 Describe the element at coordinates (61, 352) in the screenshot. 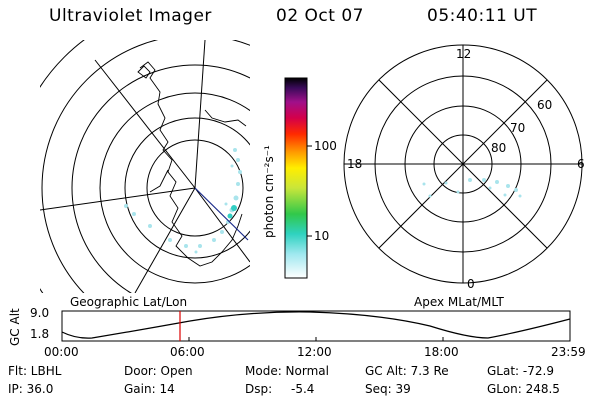

I see `time-tick-0000: 00:00` at that location.